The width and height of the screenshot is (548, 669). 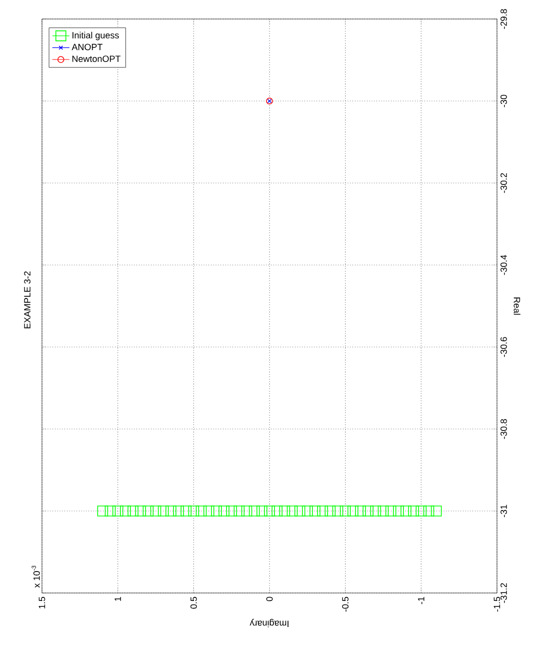 What do you see at coordinates (517, 306) in the screenshot?
I see `y-axis-title: Real` at bounding box center [517, 306].